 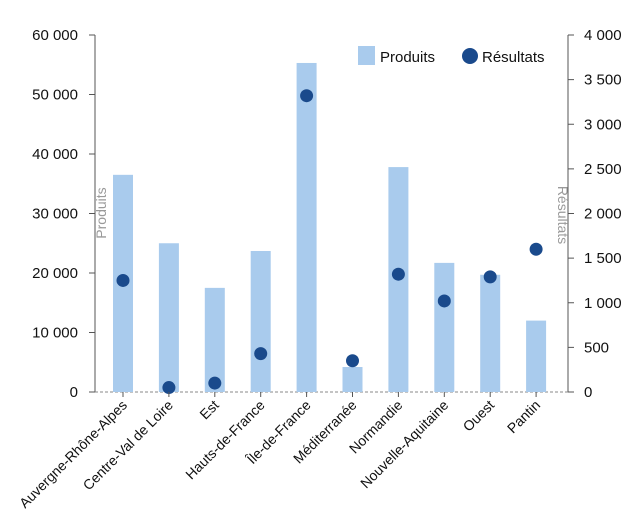 I want to click on right-tick-label: 3 500, so click(x=603, y=80).